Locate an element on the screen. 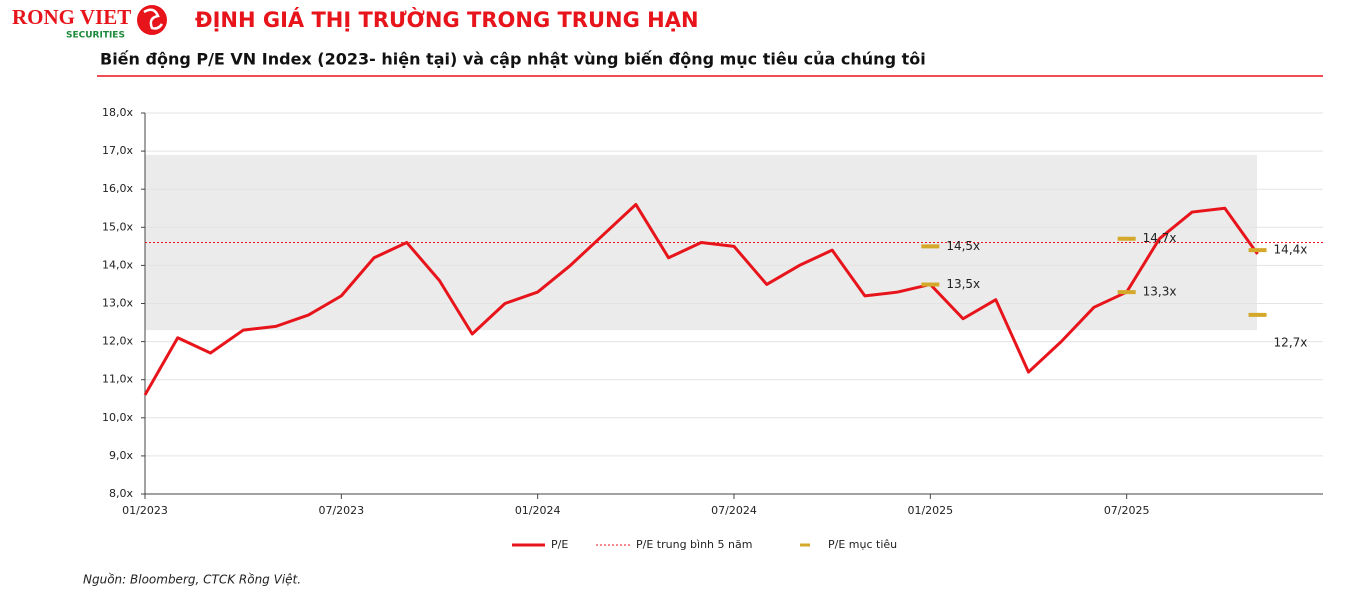 This screenshot has width=1345, height=602. target-label: 14,5x is located at coordinates (963, 246).